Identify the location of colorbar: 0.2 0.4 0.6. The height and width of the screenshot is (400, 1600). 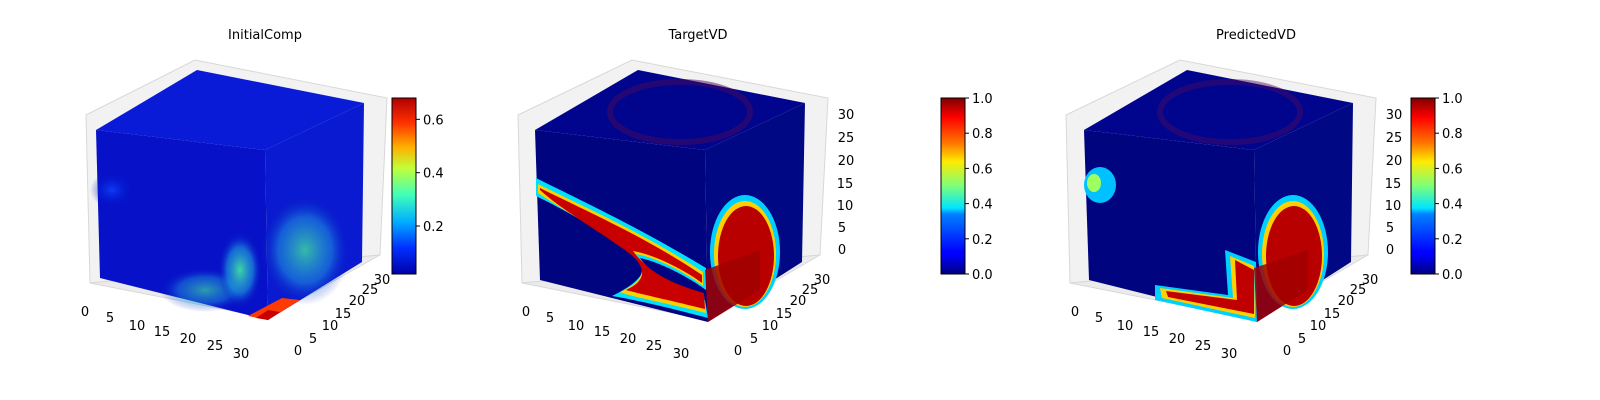
(417, 186).